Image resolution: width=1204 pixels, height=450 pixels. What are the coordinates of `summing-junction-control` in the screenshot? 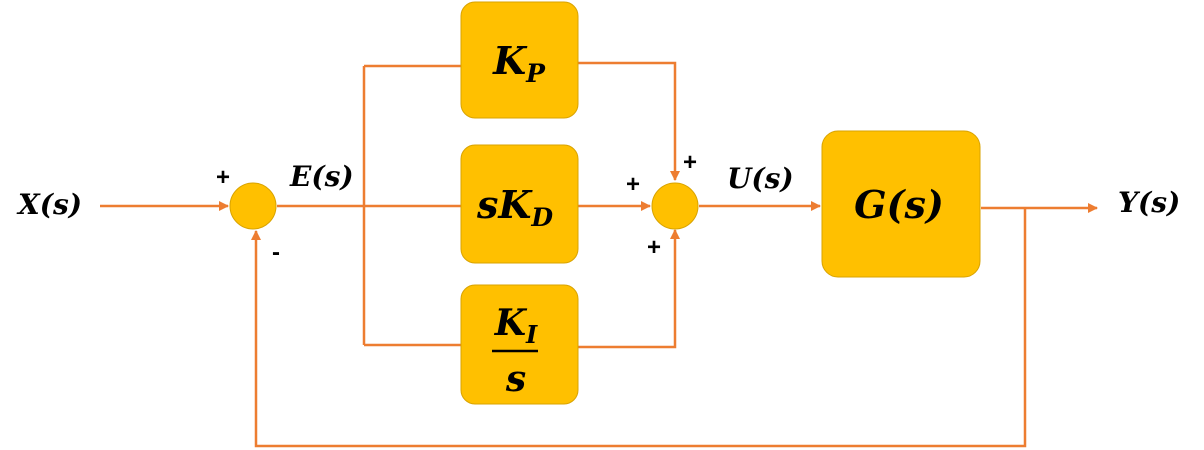 It's located at (675, 206).